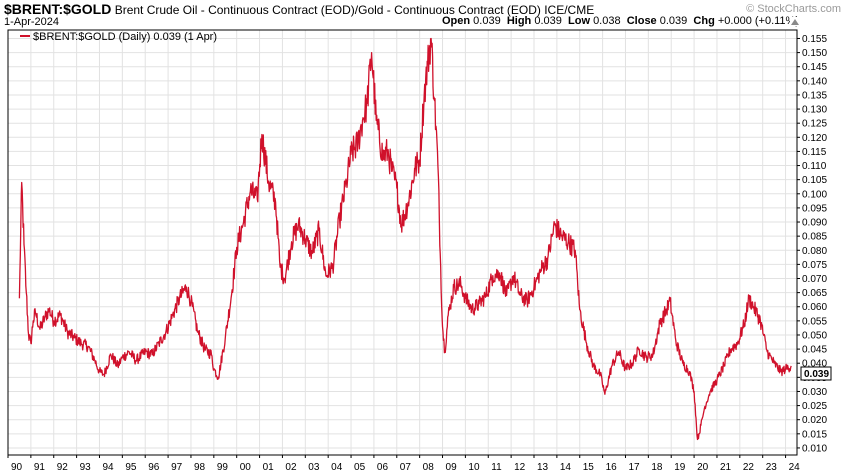 Image resolution: width=845 pixels, height=475 pixels. I want to click on stockcharts-watermark: © StockCharts.com, so click(793, 9).